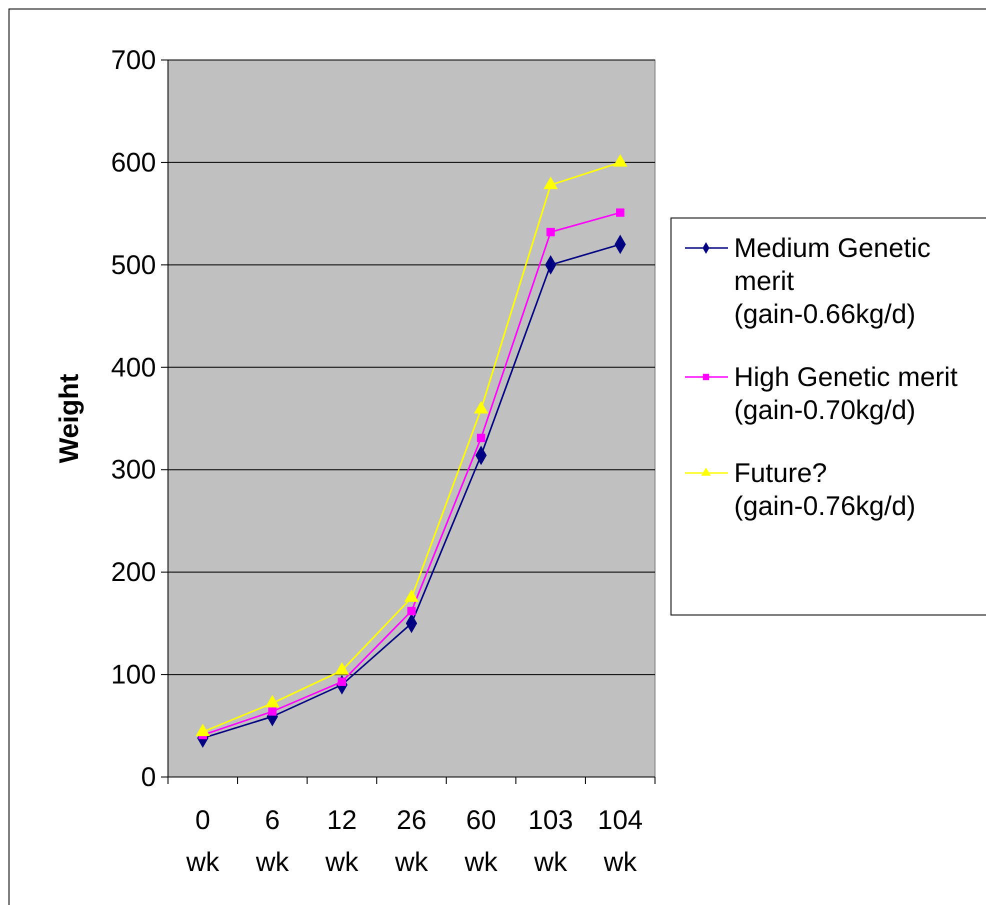 The height and width of the screenshot is (905, 986). Describe the element at coordinates (846, 393) in the screenshot. I see `legend-label: High Genetic merit (gain-0.70kg/d)` at that location.